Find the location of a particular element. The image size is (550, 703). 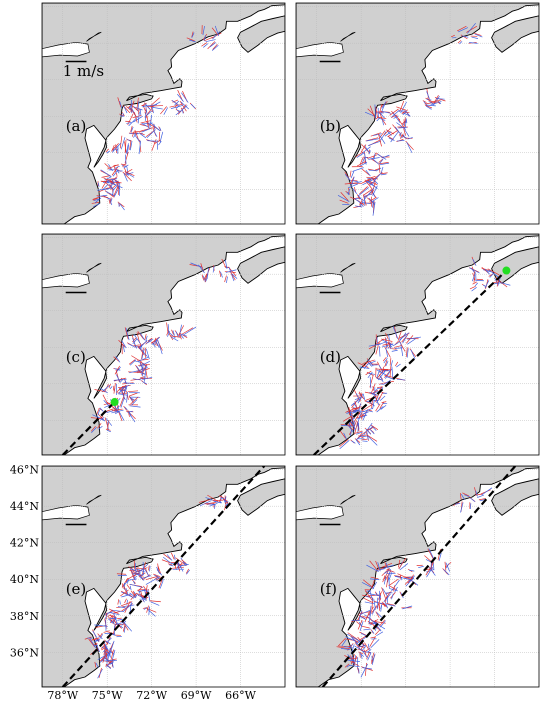

lon-tick-label: 78°W is located at coordinates (62, 695).